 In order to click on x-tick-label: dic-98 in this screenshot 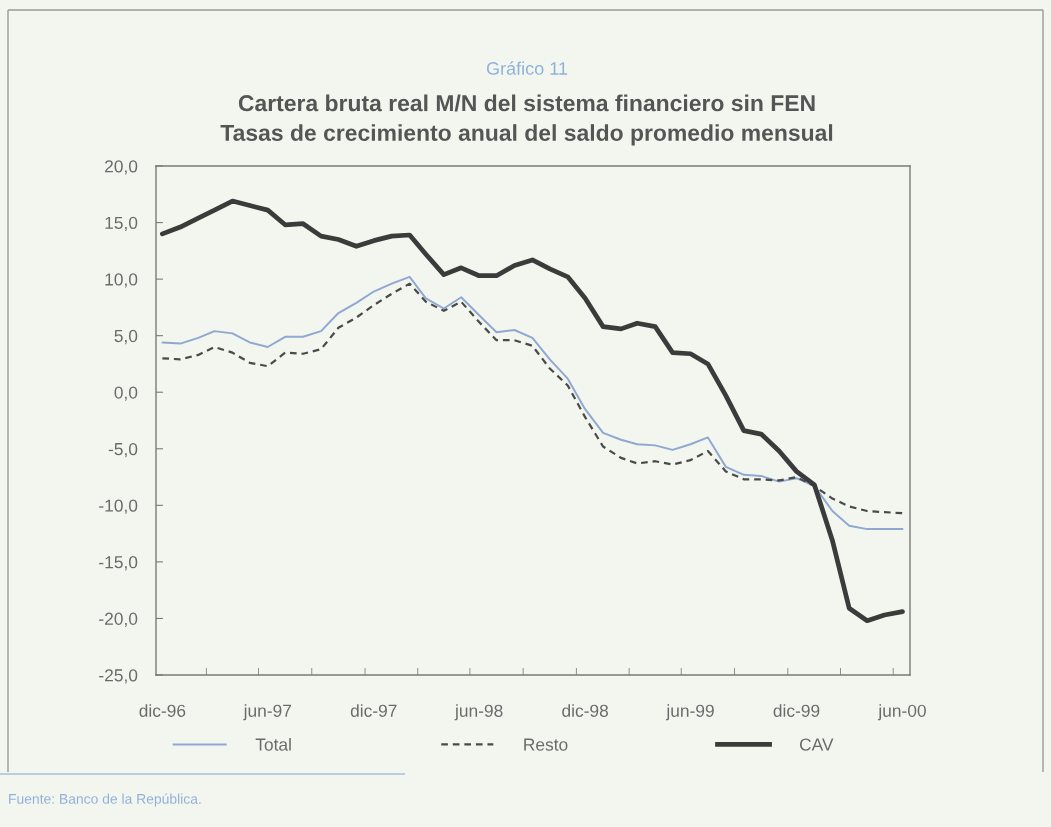, I will do `click(585, 710)`.